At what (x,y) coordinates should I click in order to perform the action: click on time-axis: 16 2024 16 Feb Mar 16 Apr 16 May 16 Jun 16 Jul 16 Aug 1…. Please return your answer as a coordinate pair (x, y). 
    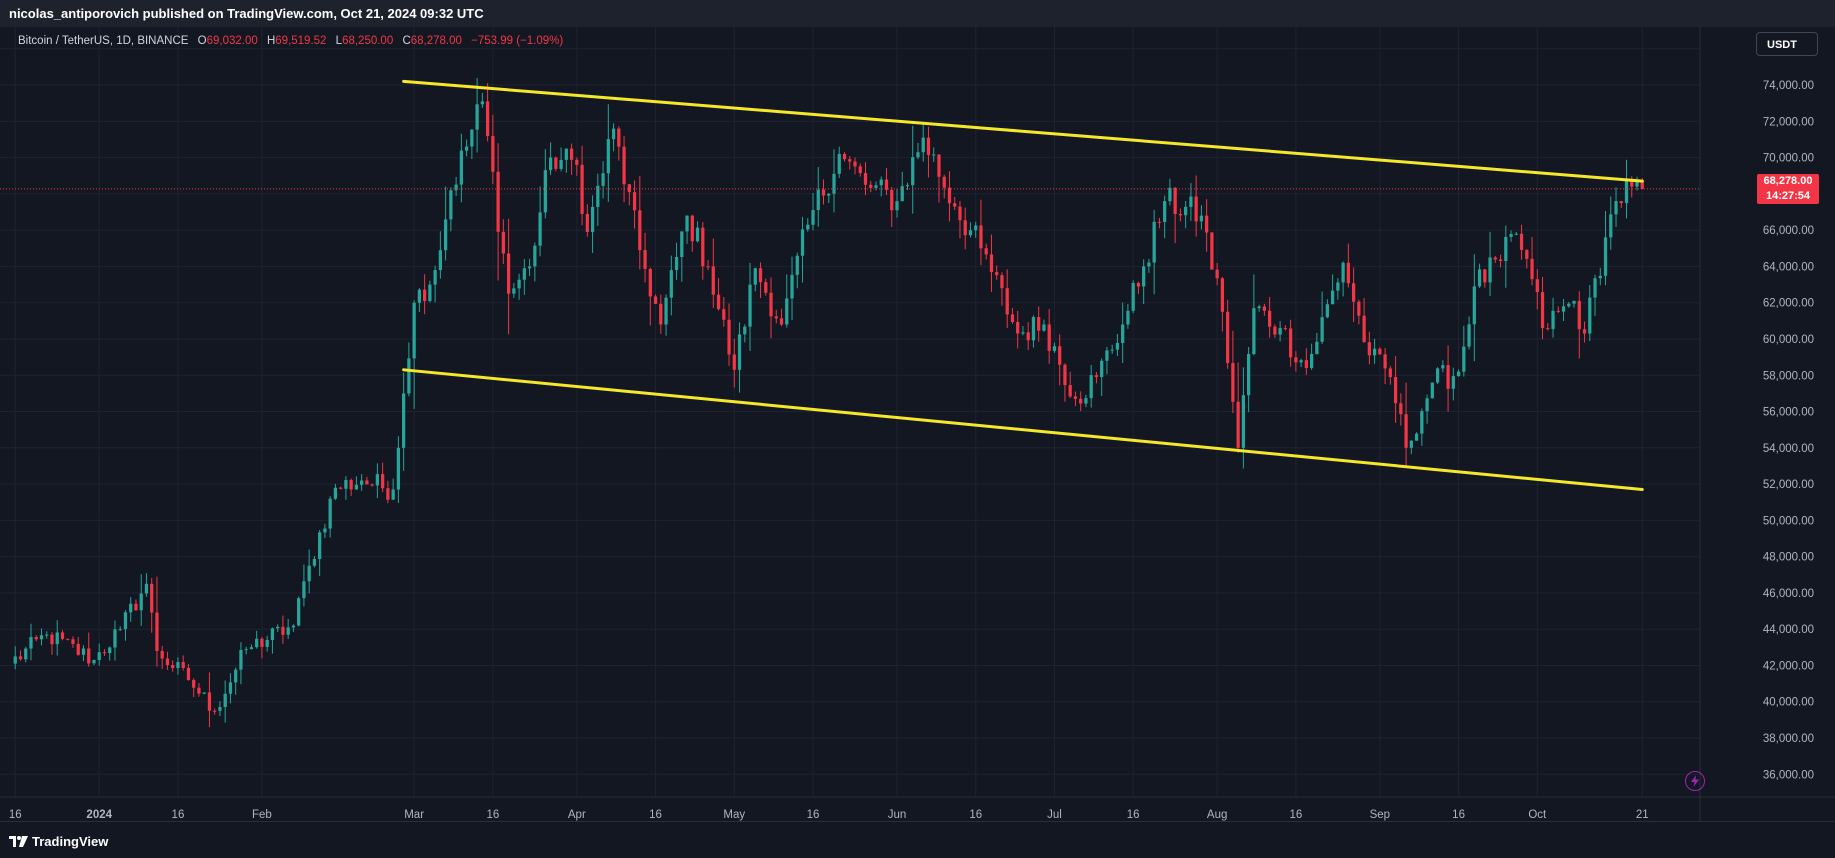
    Looking at the image, I should click on (829, 815).